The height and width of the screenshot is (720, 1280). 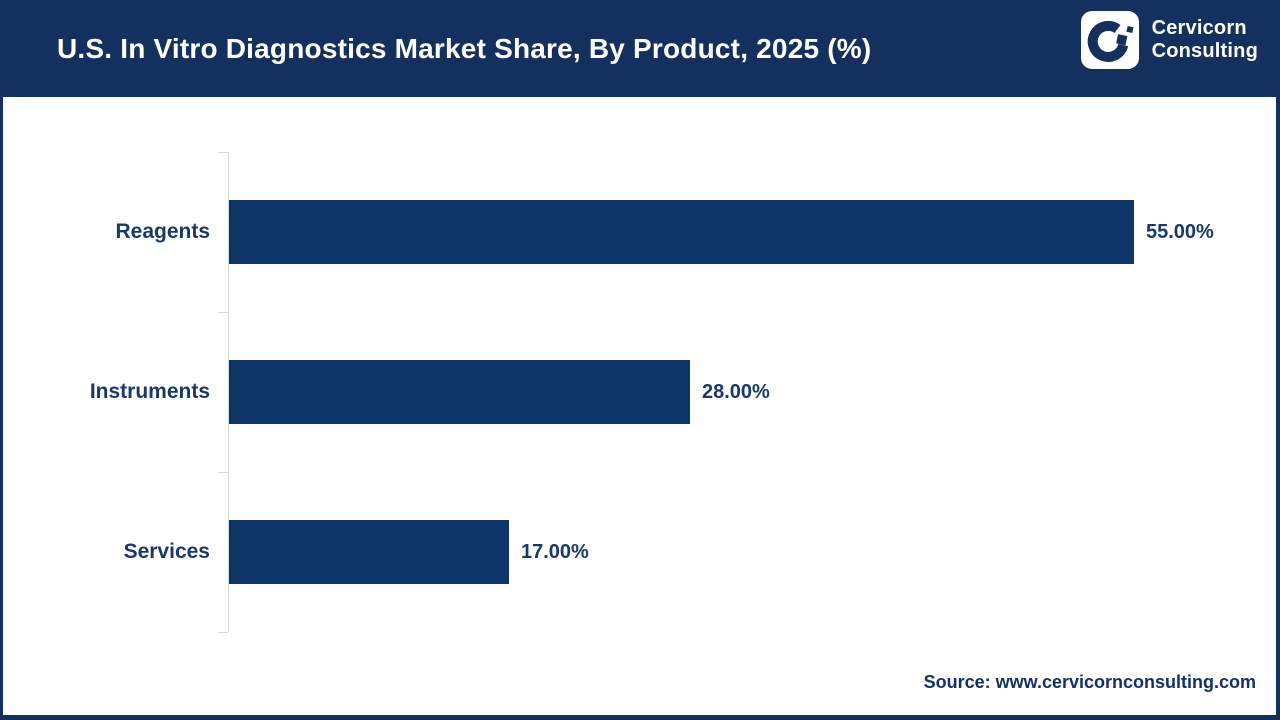 I want to click on y-axis-line, so click(x=228, y=392).